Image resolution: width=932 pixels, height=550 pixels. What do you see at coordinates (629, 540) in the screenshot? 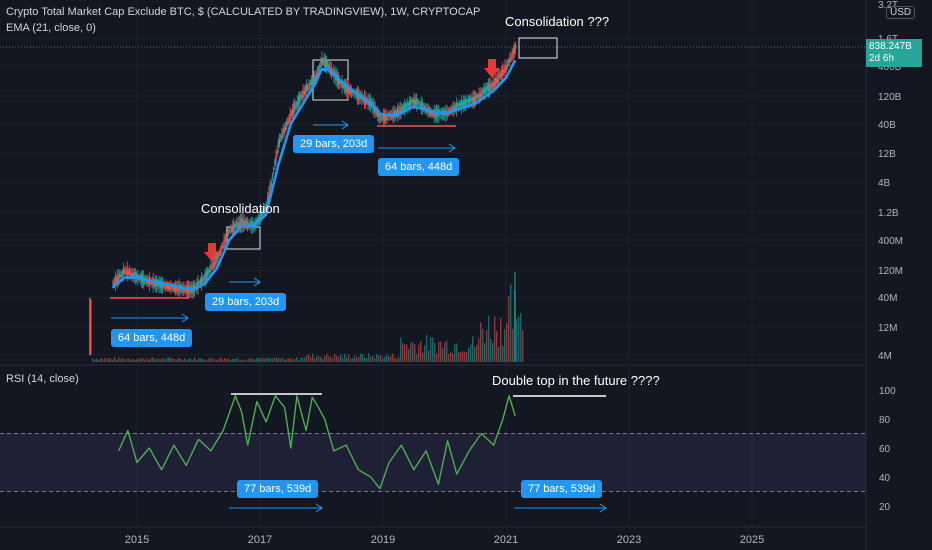
I see `time-tick-label: 2023` at bounding box center [629, 540].